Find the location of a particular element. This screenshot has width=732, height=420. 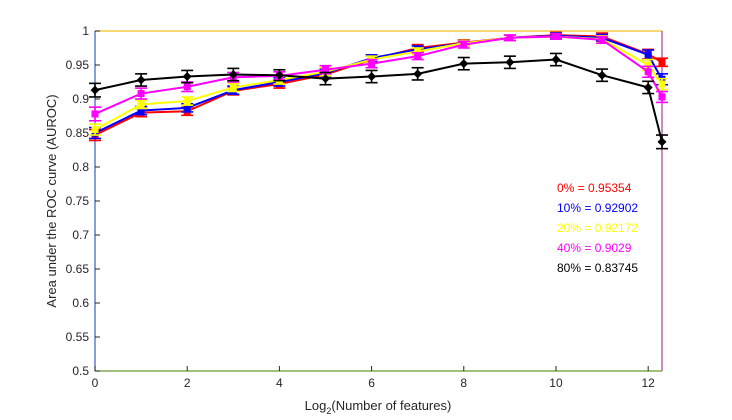

y-tick-label: 0.7 is located at coordinates (80, 235).